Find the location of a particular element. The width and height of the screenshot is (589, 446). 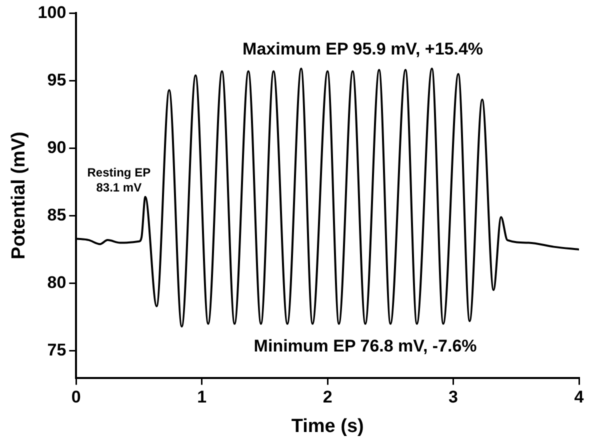

annotation: Resting EP 83.1 mV is located at coordinates (119, 180).